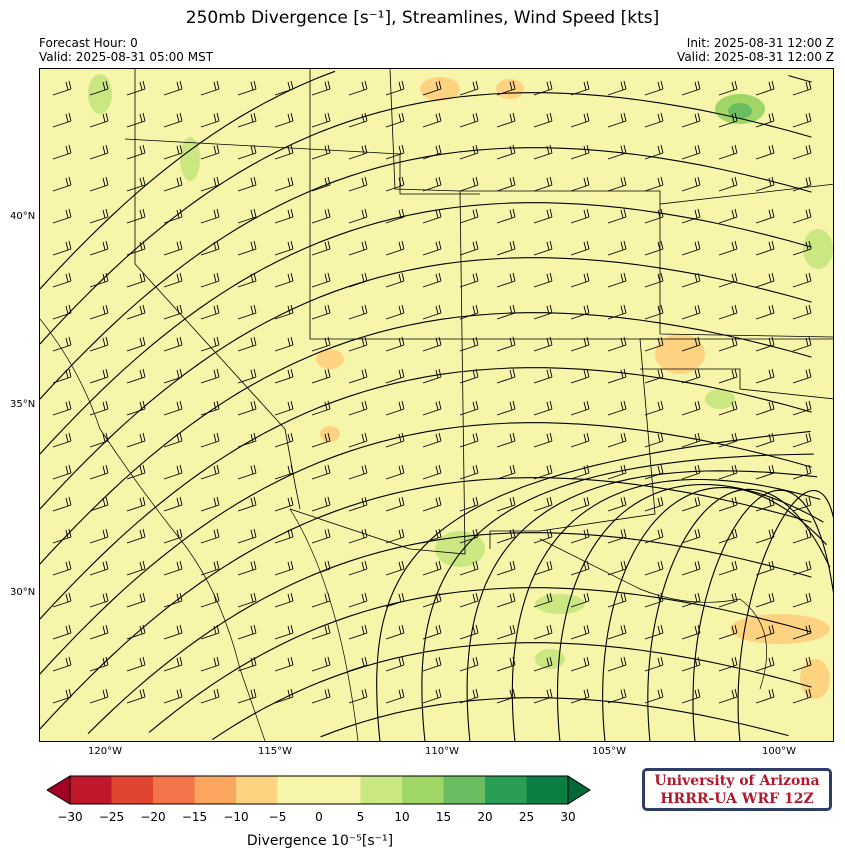 Image resolution: width=845 pixels, height=855 pixels. What do you see at coordinates (23, 404) in the screenshot?
I see `lat-label: 35°N` at bounding box center [23, 404].